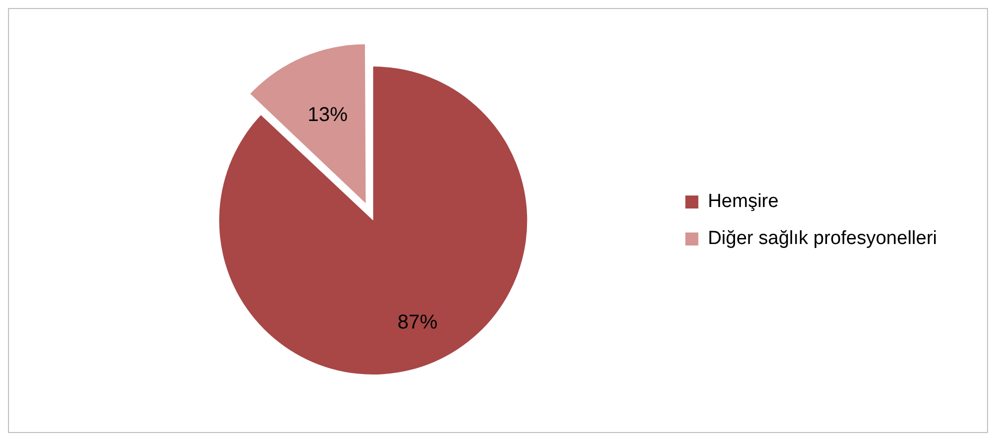 The image size is (998, 443). I want to click on data-label: 87%, so click(417, 322).